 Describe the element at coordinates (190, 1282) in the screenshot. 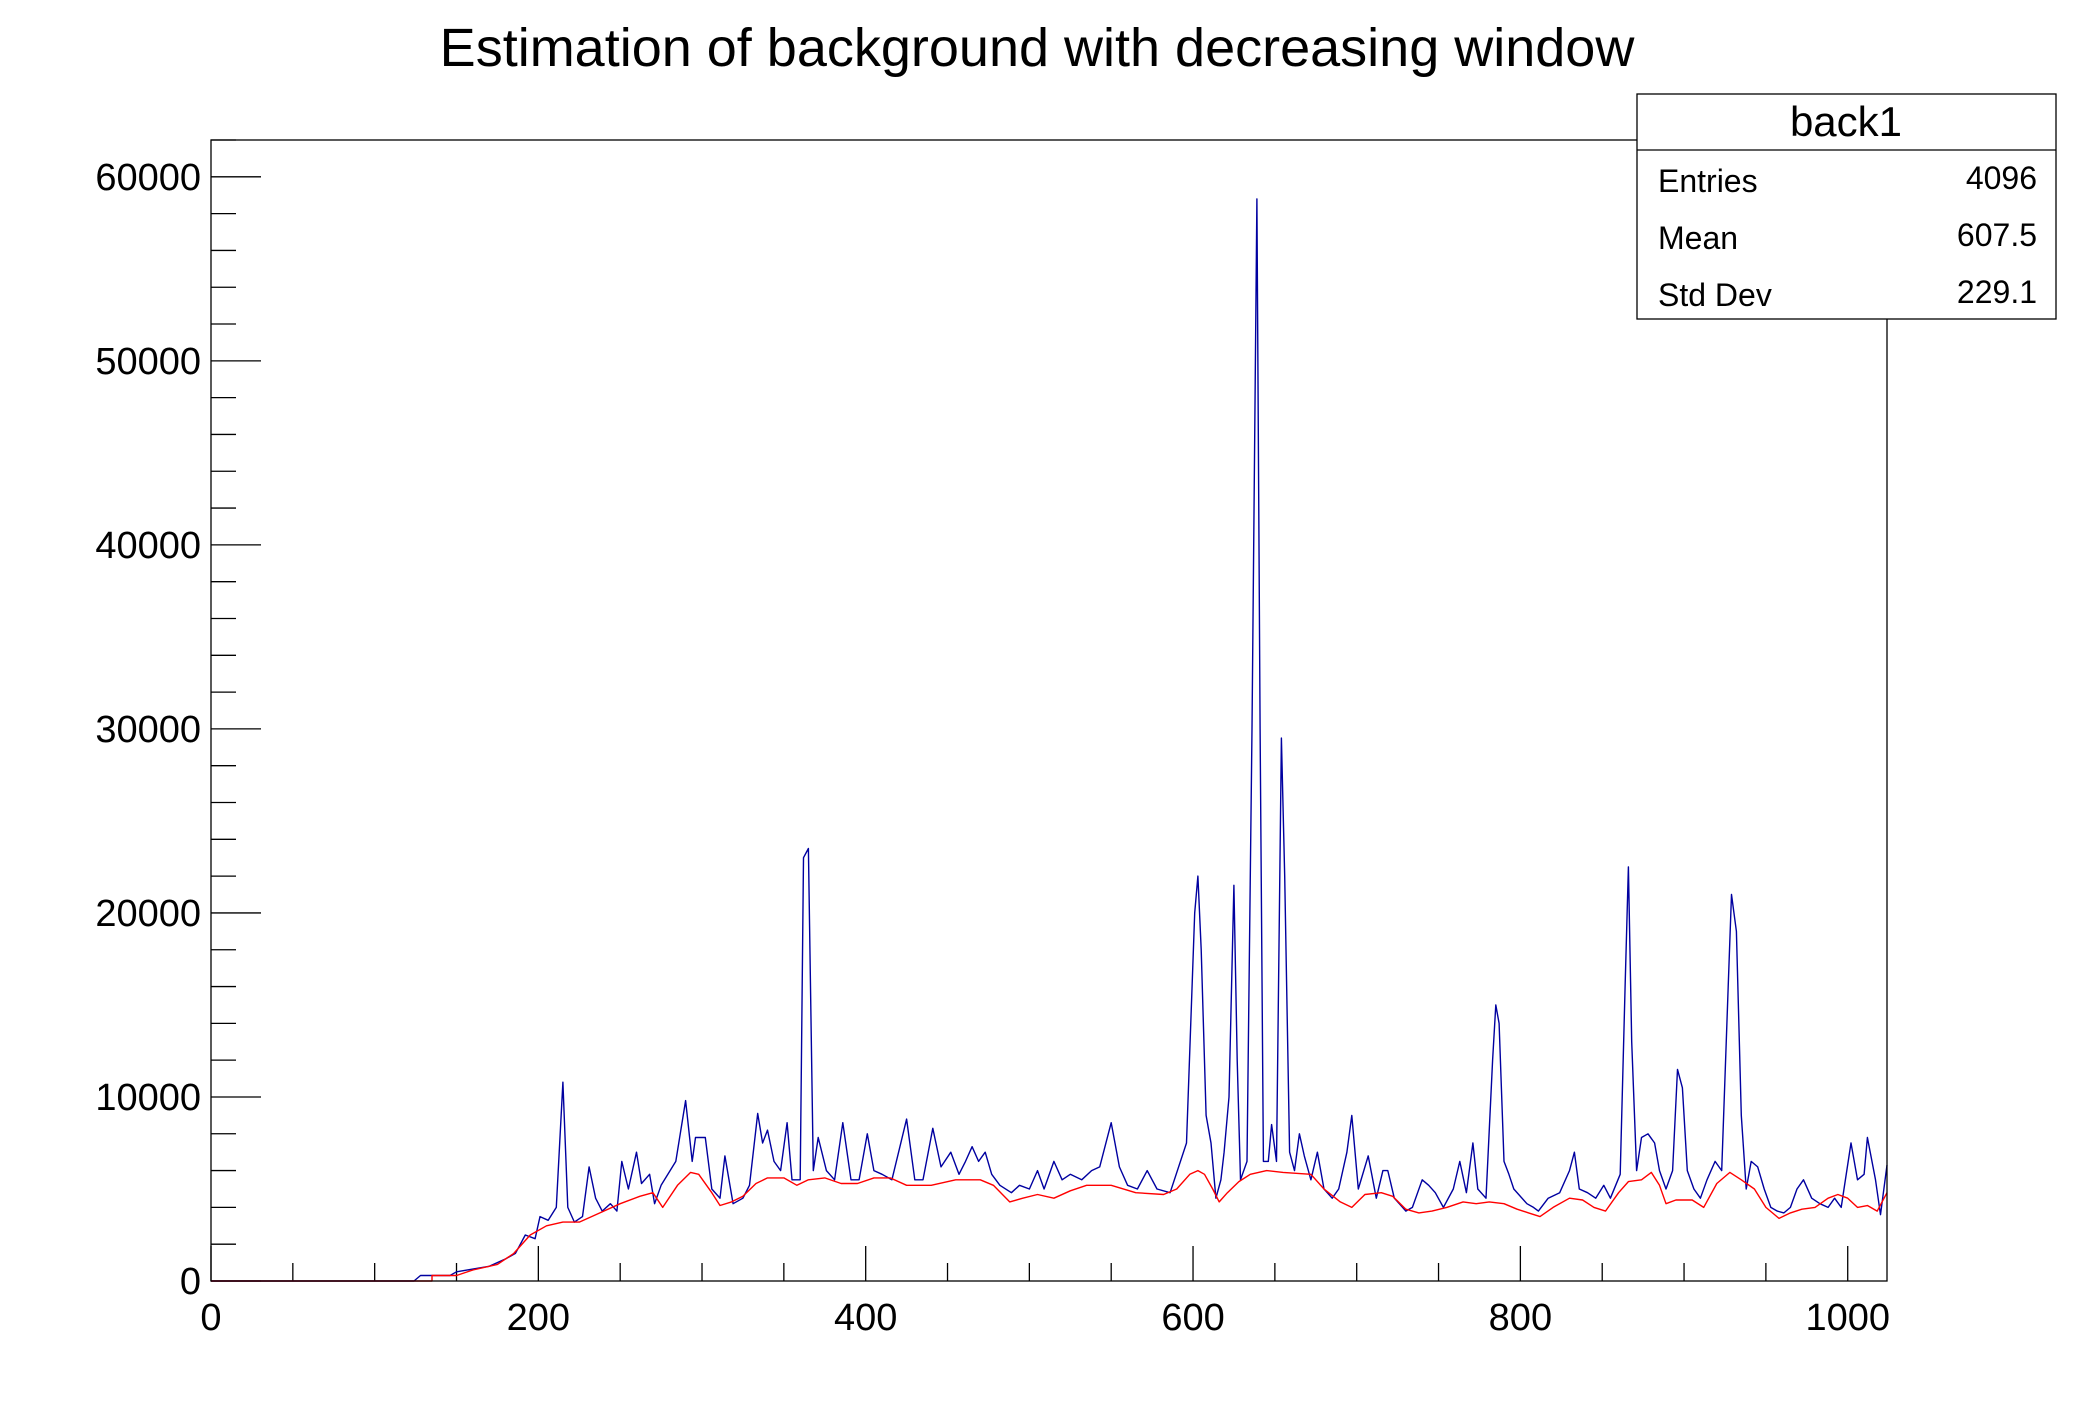

I see `y-tick-label: 0` at that location.